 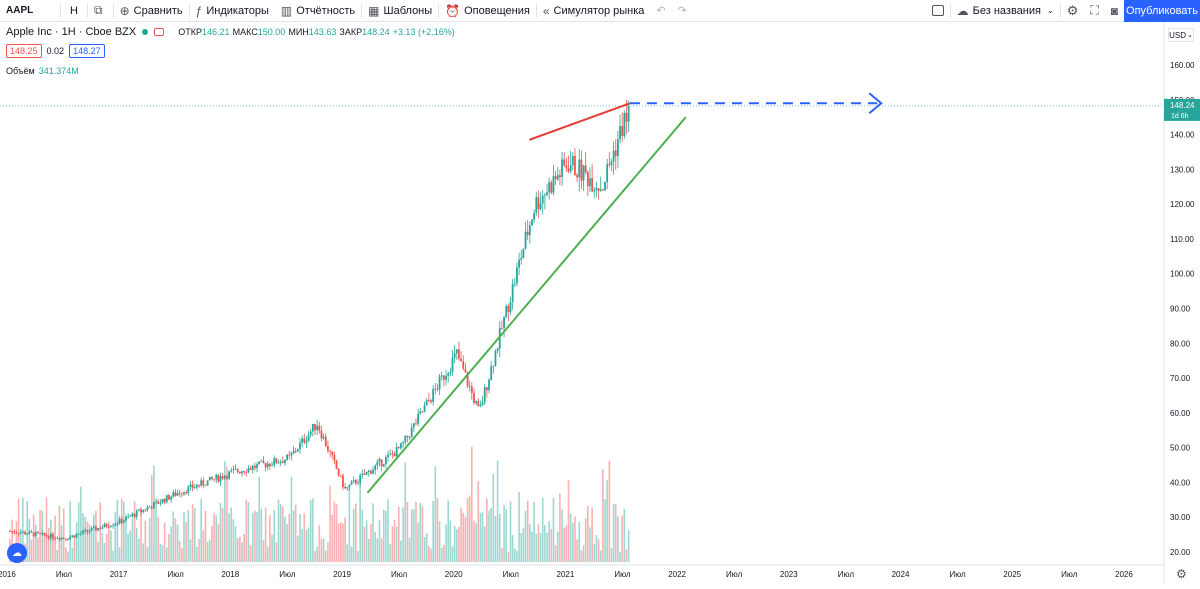 I want to click on settings-button: ⚙, so click(x=1073, y=11).